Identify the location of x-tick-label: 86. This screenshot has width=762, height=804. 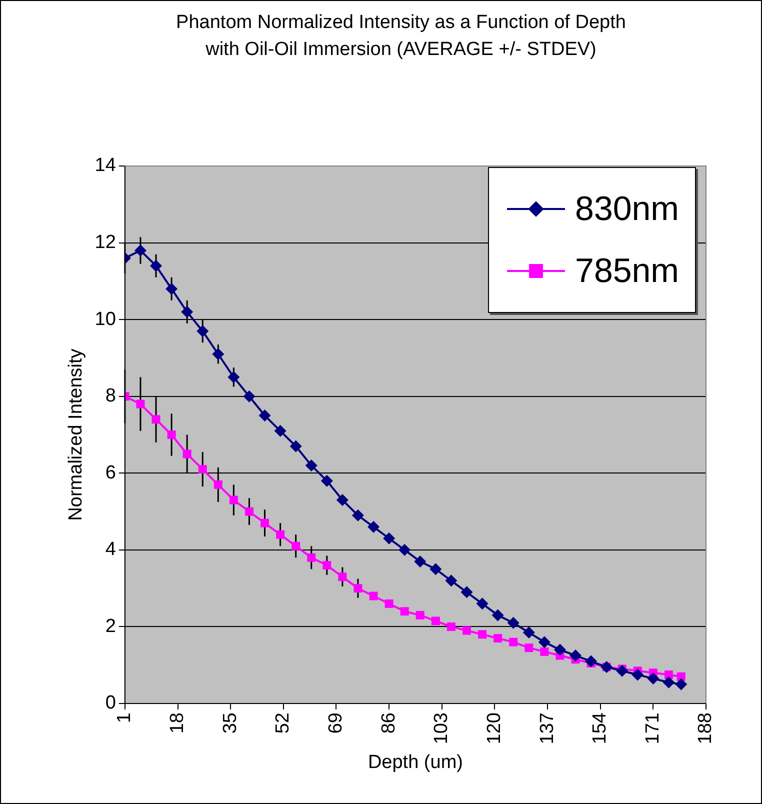
(389, 723).